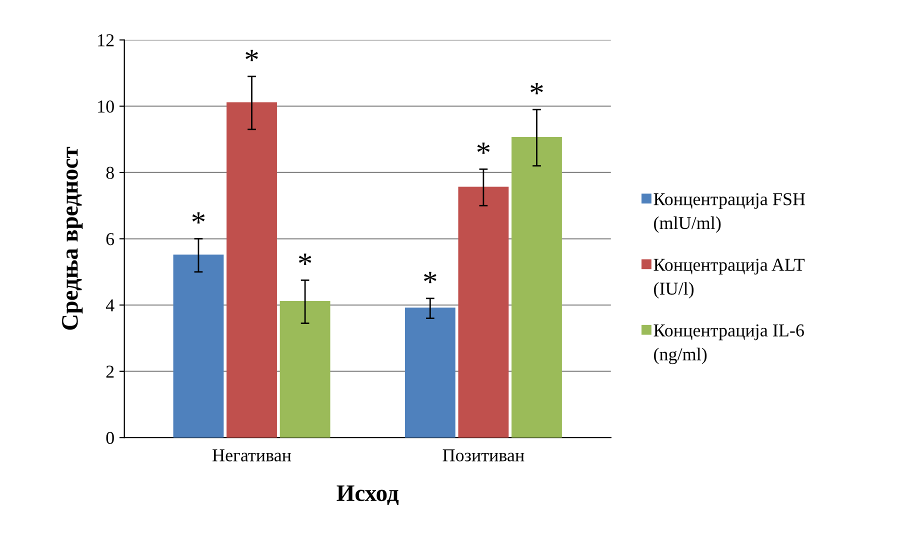 This screenshot has width=901, height=547. I want to click on y-tick-label: 8, so click(110, 172).